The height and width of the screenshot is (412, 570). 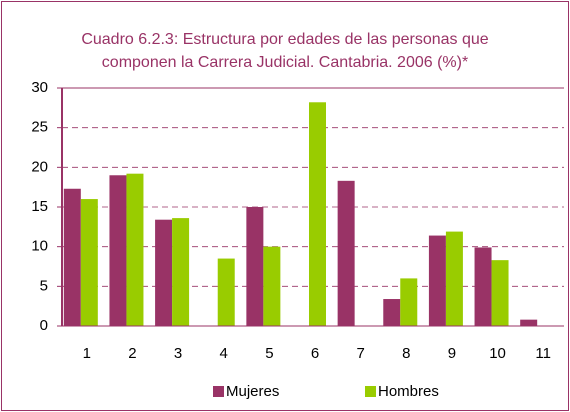 What do you see at coordinates (39, 166) in the screenshot?
I see `y-tick-label: 20` at bounding box center [39, 166].